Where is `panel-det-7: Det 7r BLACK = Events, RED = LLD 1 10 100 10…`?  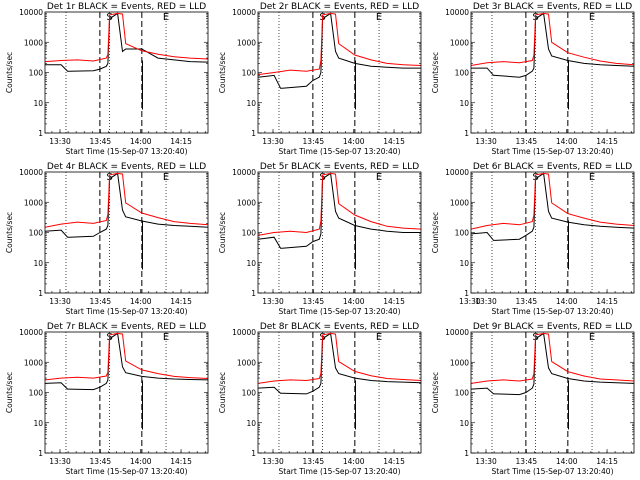 panel-det-7: Det 7r BLACK = Events, RED = LLD 1 10 100 10… is located at coordinates (107, 399).